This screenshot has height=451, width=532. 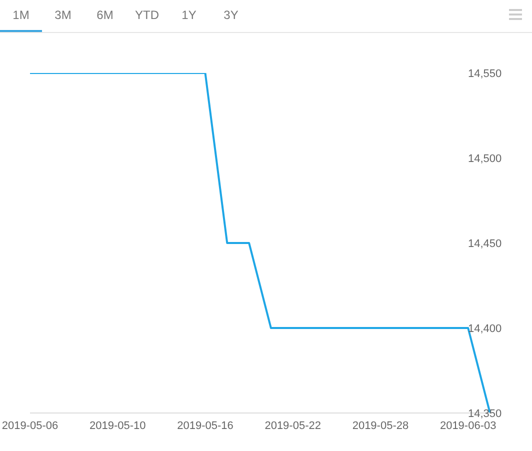 What do you see at coordinates (380, 426) in the screenshot?
I see `x-tick-label: 2019-05-28` at bounding box center [380, 426].